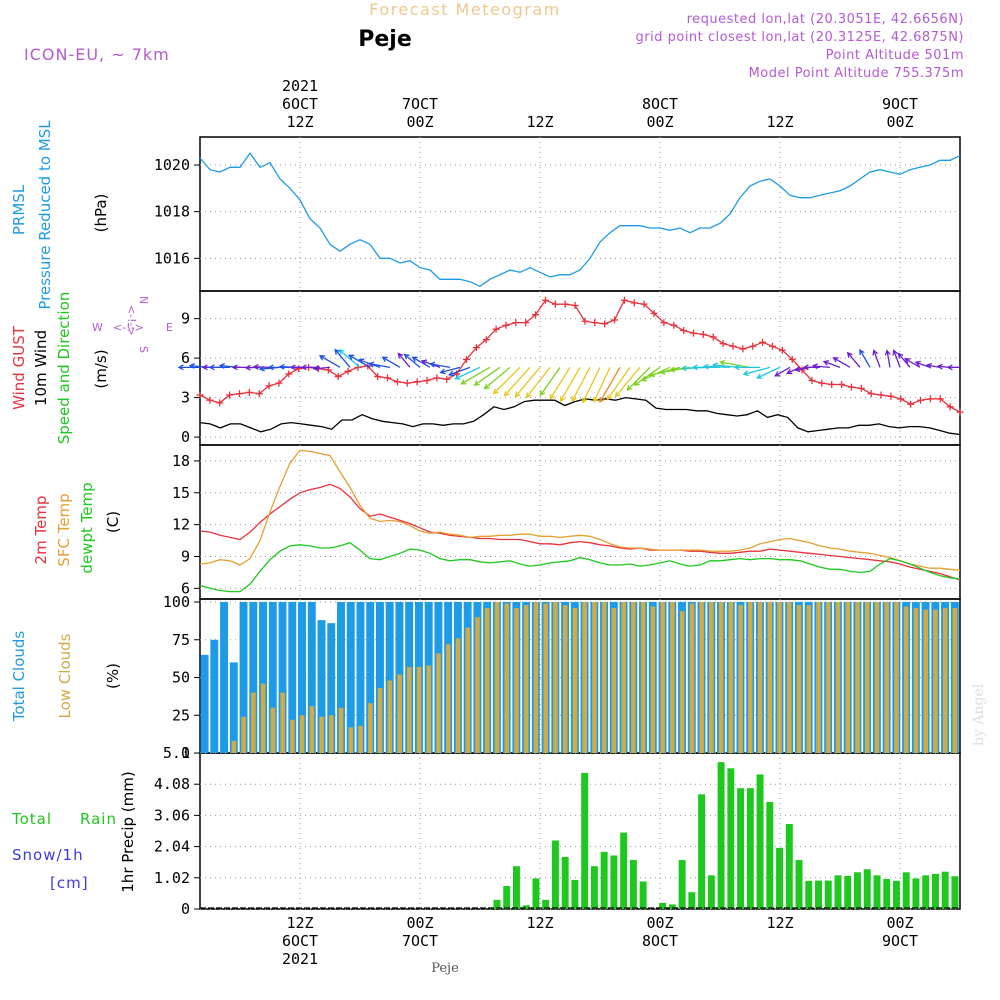 The image size is (1000, 1000). What do you see at coordinates (172, 847) in the screenshot?
I see `precip-ytick-label: 2.04` at bounding box center [172, 847].